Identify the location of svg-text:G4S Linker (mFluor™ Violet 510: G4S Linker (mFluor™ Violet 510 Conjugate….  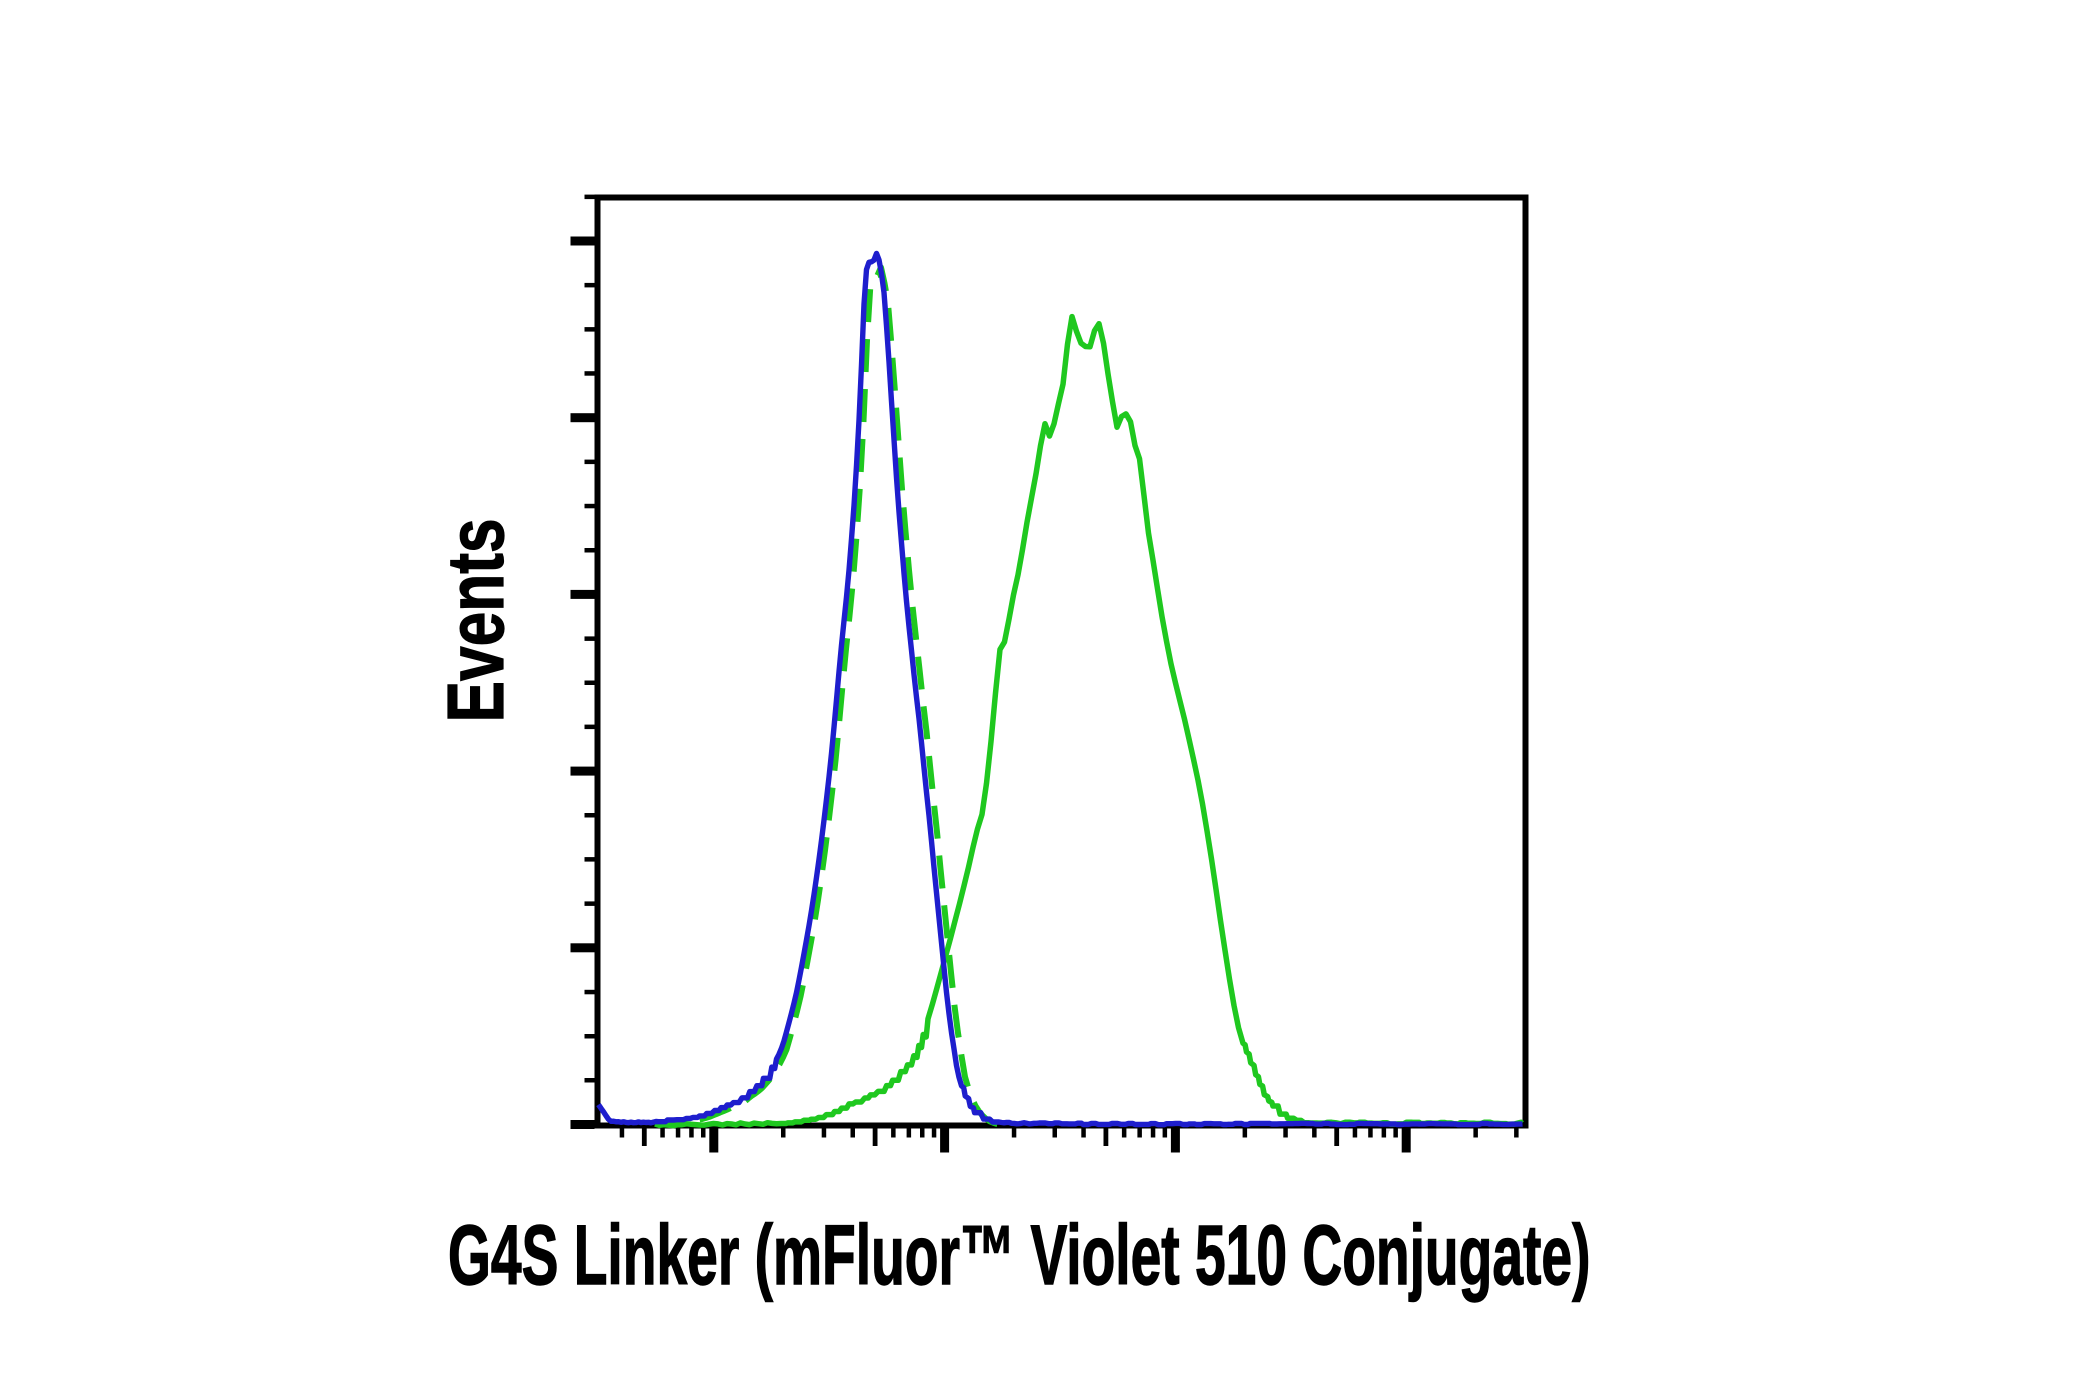
(1019, 1256).